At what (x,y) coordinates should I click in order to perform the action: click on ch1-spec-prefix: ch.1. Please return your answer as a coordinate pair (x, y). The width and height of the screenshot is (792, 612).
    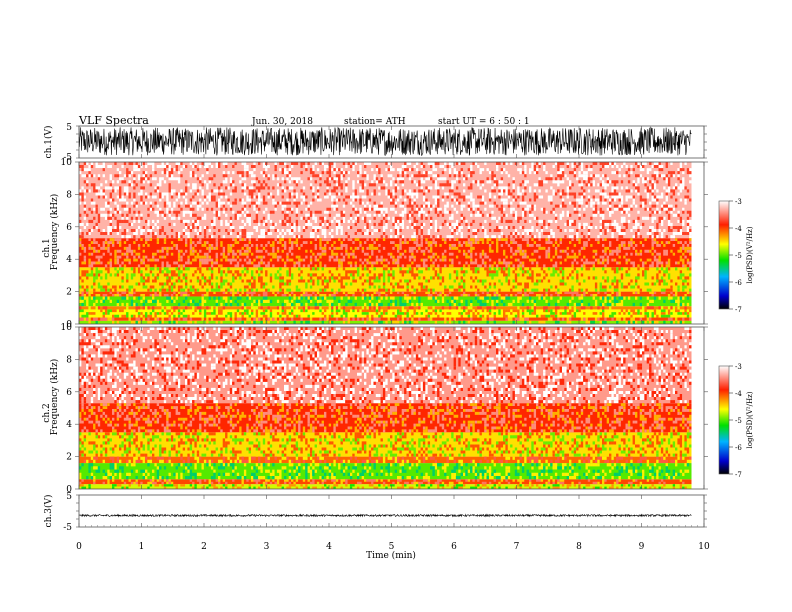
    Looking at the image, I should click on (47, 247).